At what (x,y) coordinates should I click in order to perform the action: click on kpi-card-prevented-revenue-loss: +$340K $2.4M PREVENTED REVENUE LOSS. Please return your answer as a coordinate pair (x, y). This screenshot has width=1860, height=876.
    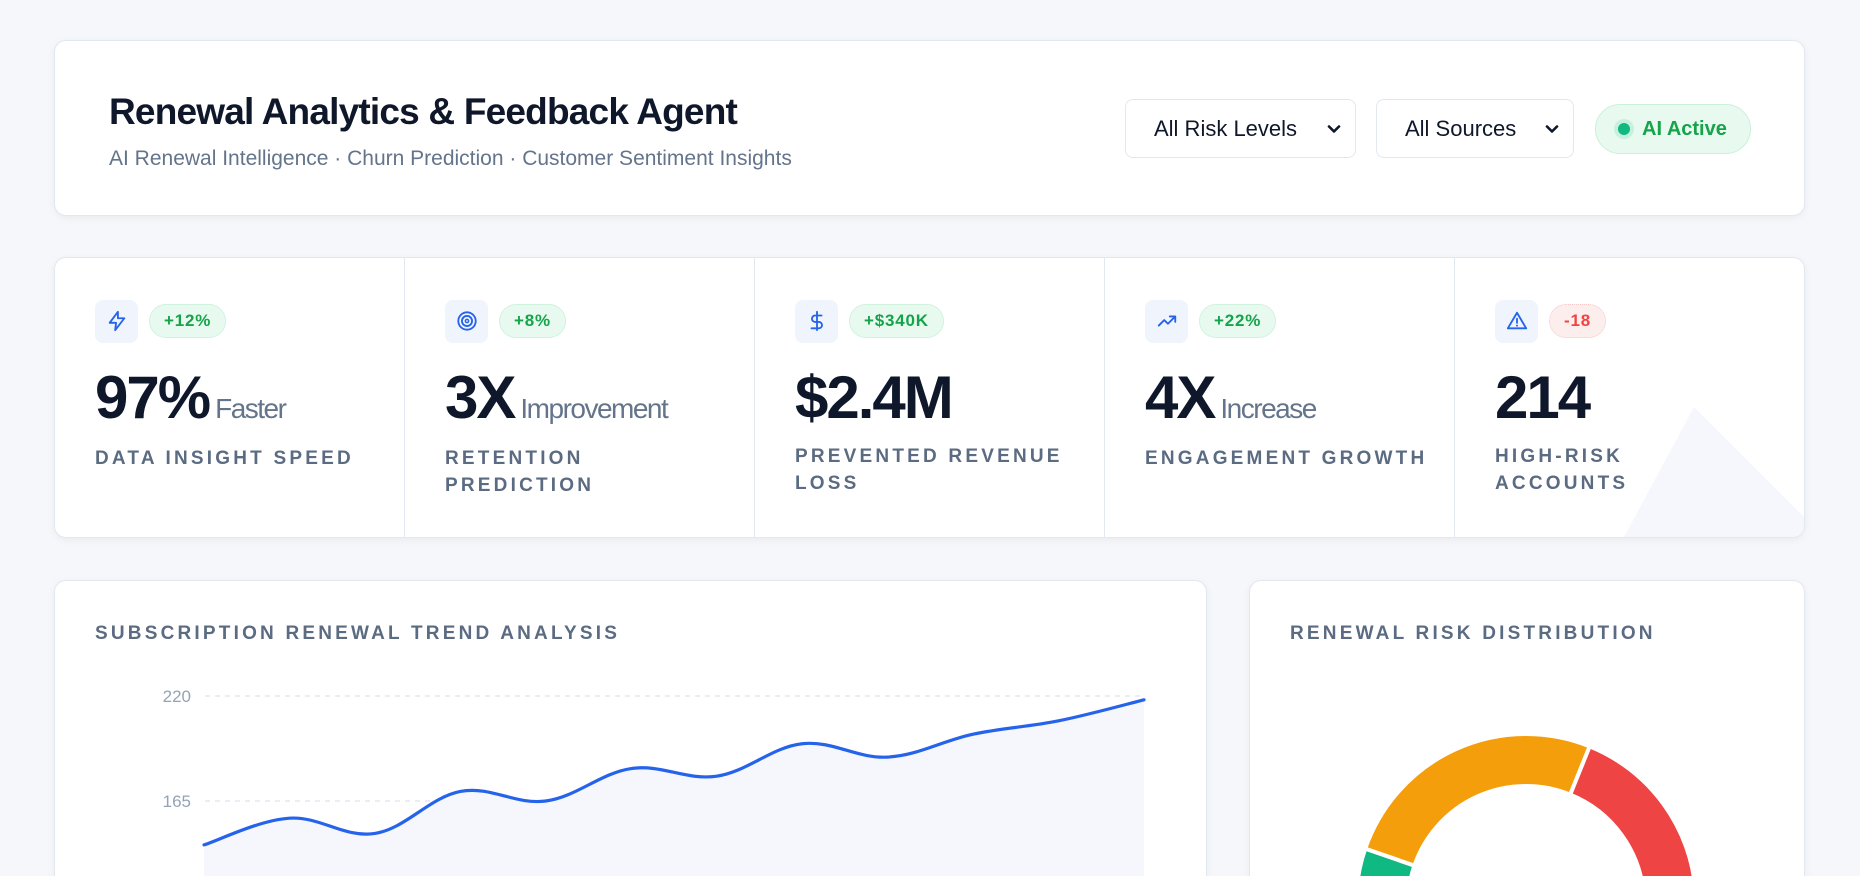
    Looking at the image, I should click on (930, 397).